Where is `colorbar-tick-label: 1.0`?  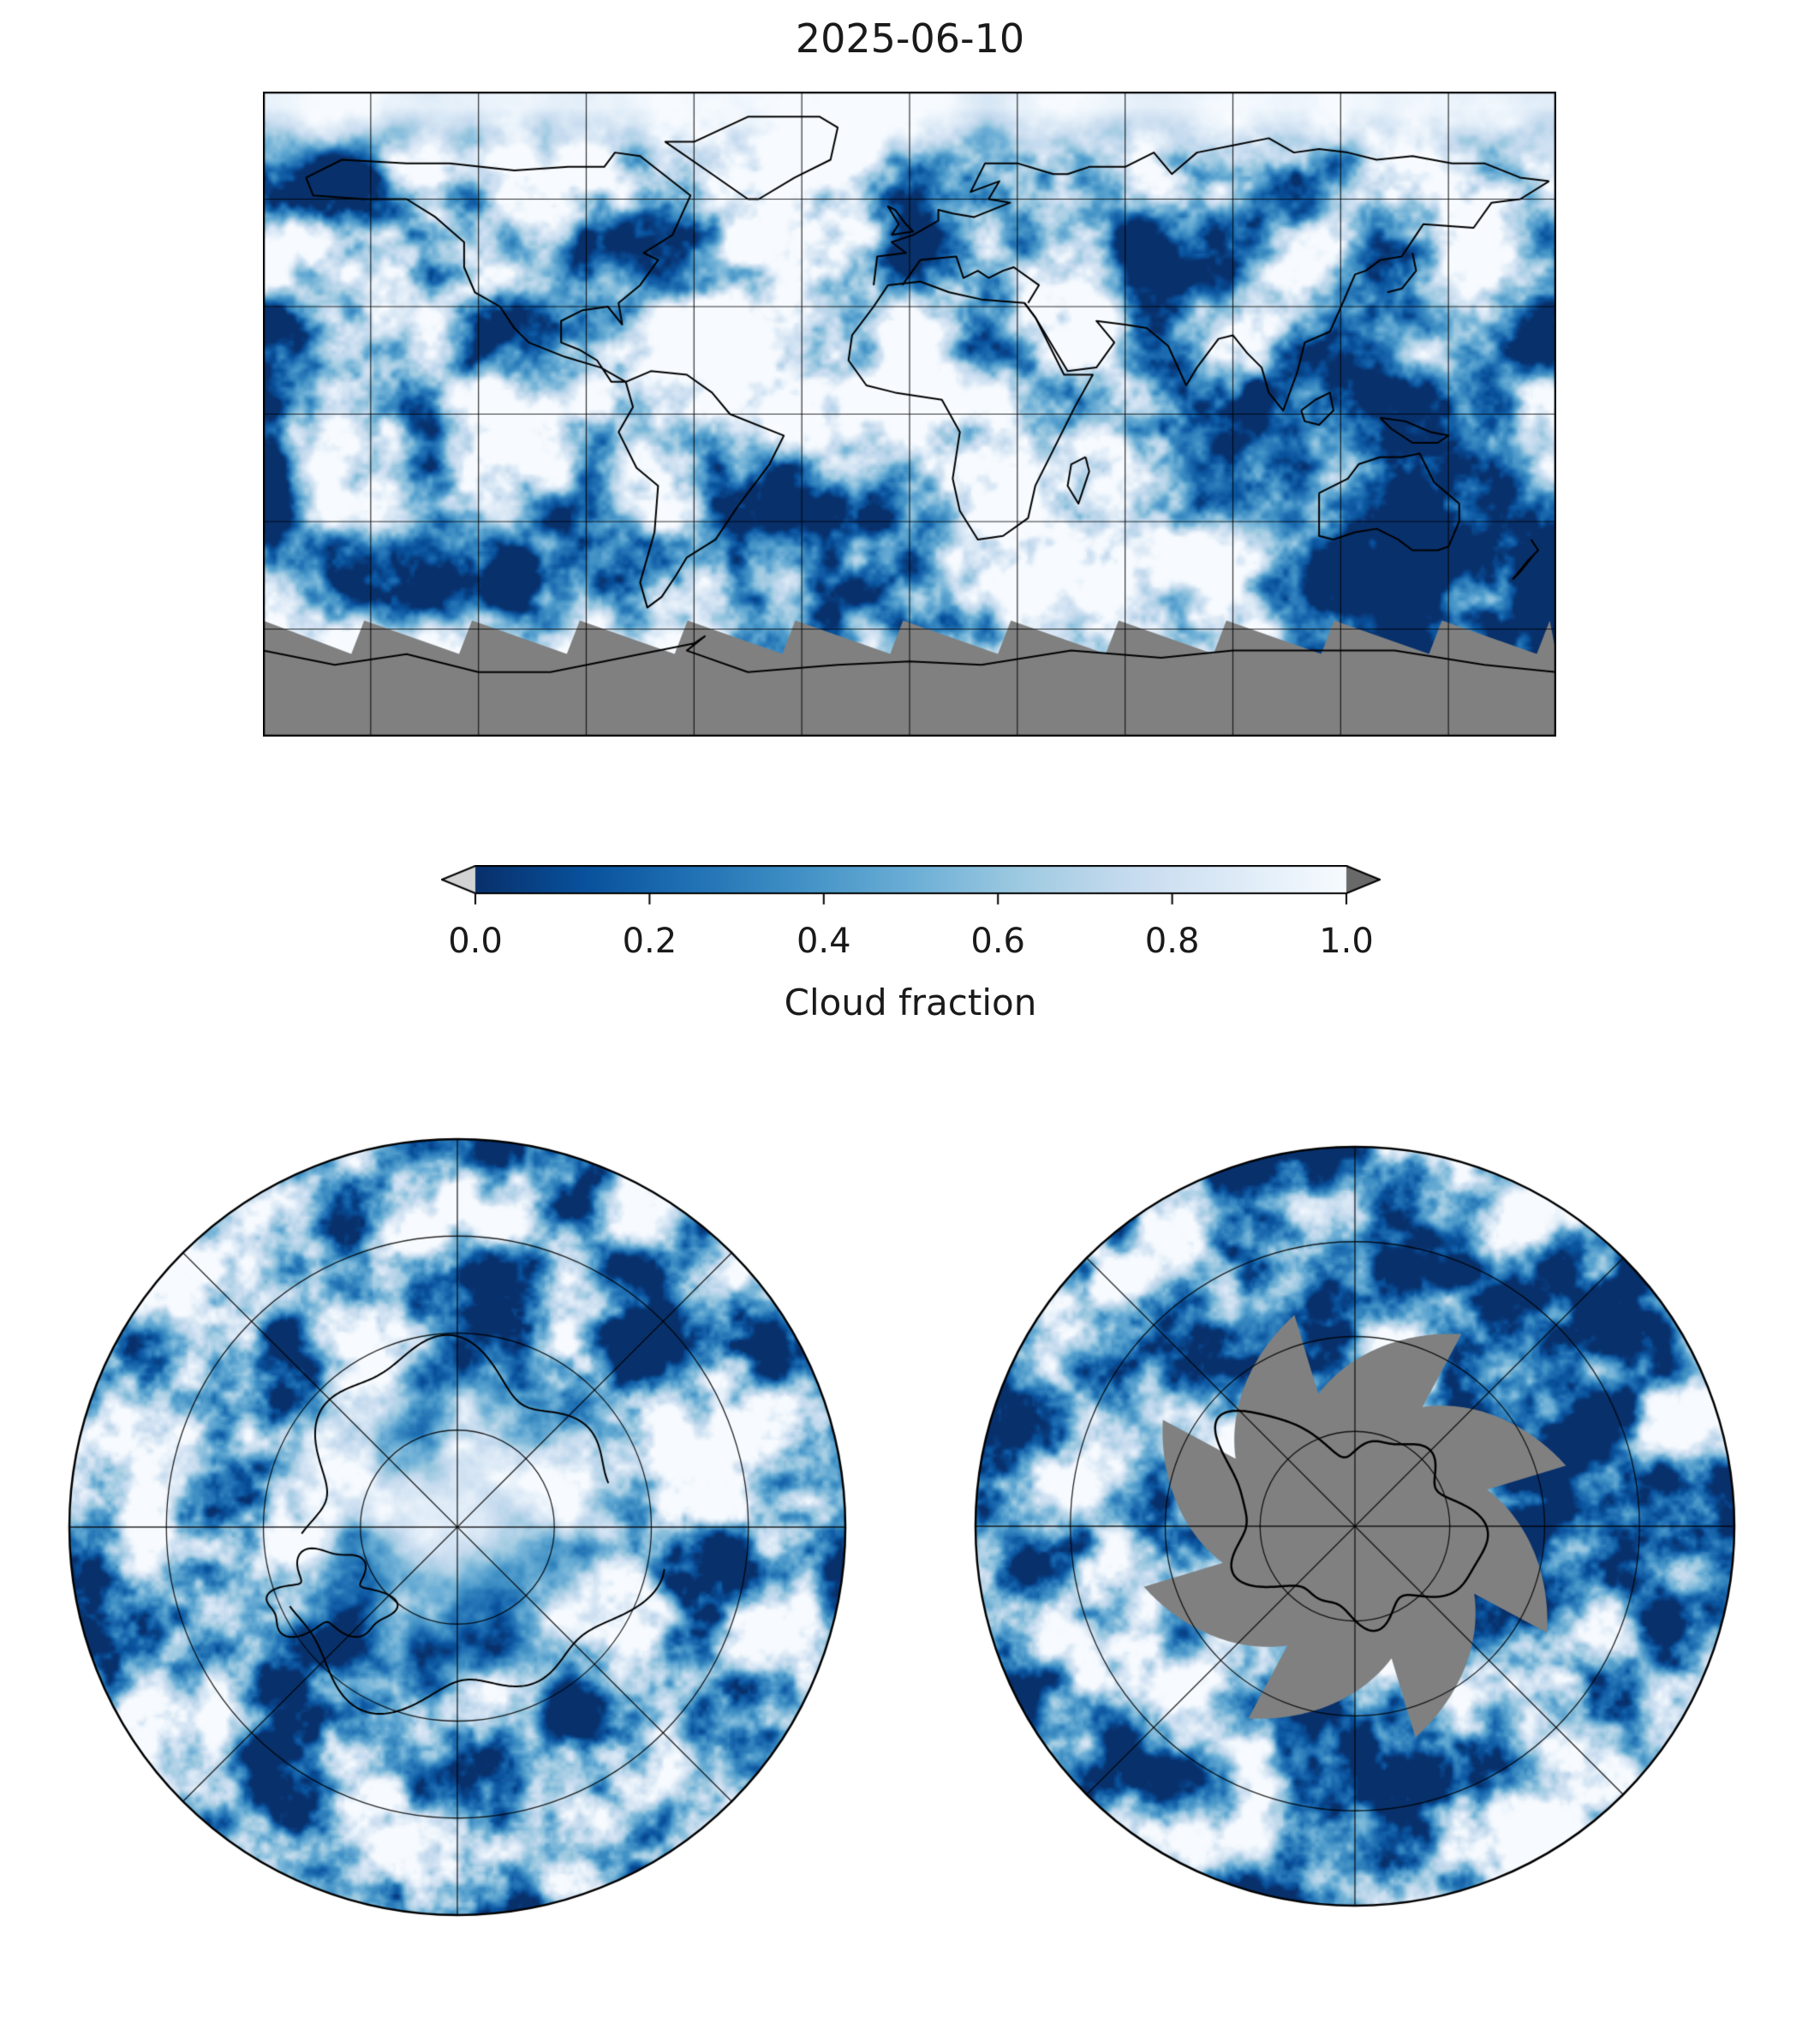
colorbar-tick-label: 1.0 is located at coordinates (1346, 941).